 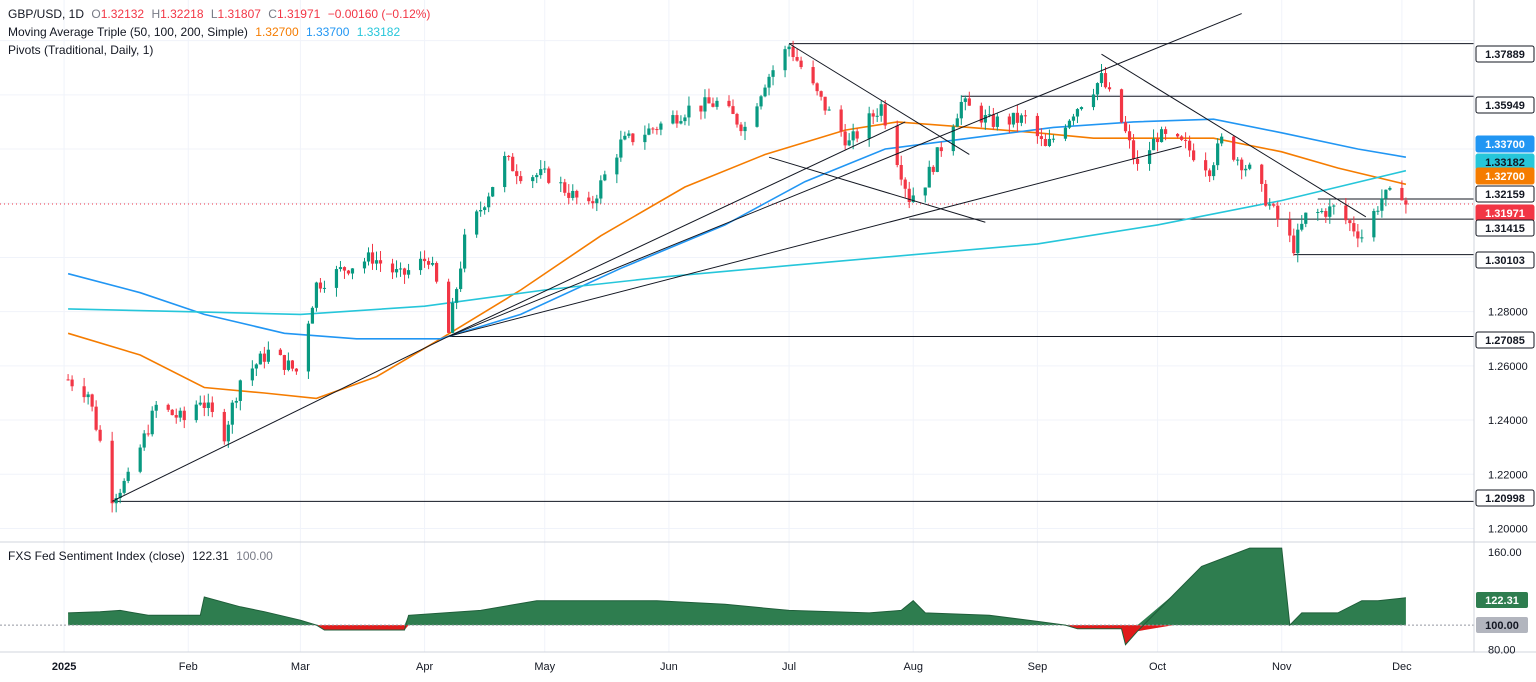 I want to click on price-tag-label: 1.37889, so click(x=1505, y=55).